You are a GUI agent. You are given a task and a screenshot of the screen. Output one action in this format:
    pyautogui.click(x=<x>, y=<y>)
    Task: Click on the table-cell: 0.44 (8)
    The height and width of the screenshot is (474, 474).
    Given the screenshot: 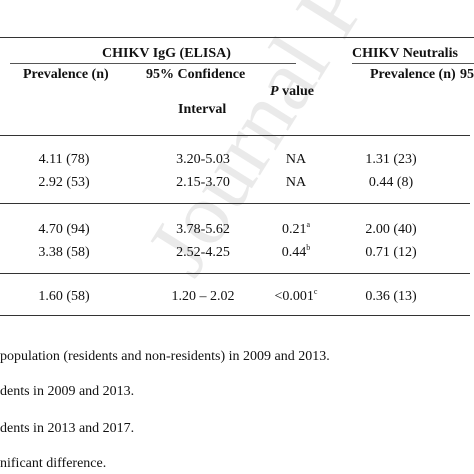 What is the action you would take?
    pyautogui.click(x=391, y=183)
    